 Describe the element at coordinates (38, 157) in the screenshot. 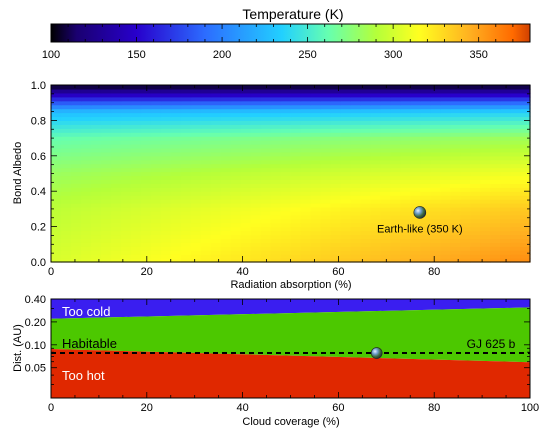

I see `heatmap-ytick-label: 0.6` at that location.